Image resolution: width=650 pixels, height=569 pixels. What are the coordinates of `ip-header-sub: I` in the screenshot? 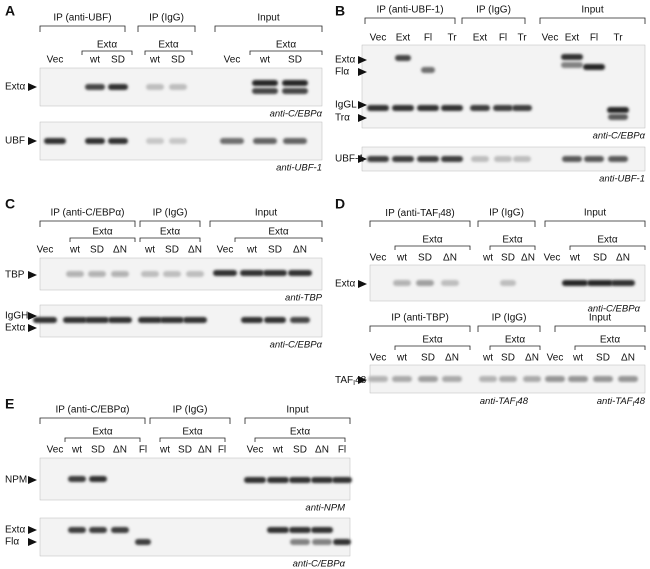 It's located at (439, 216).